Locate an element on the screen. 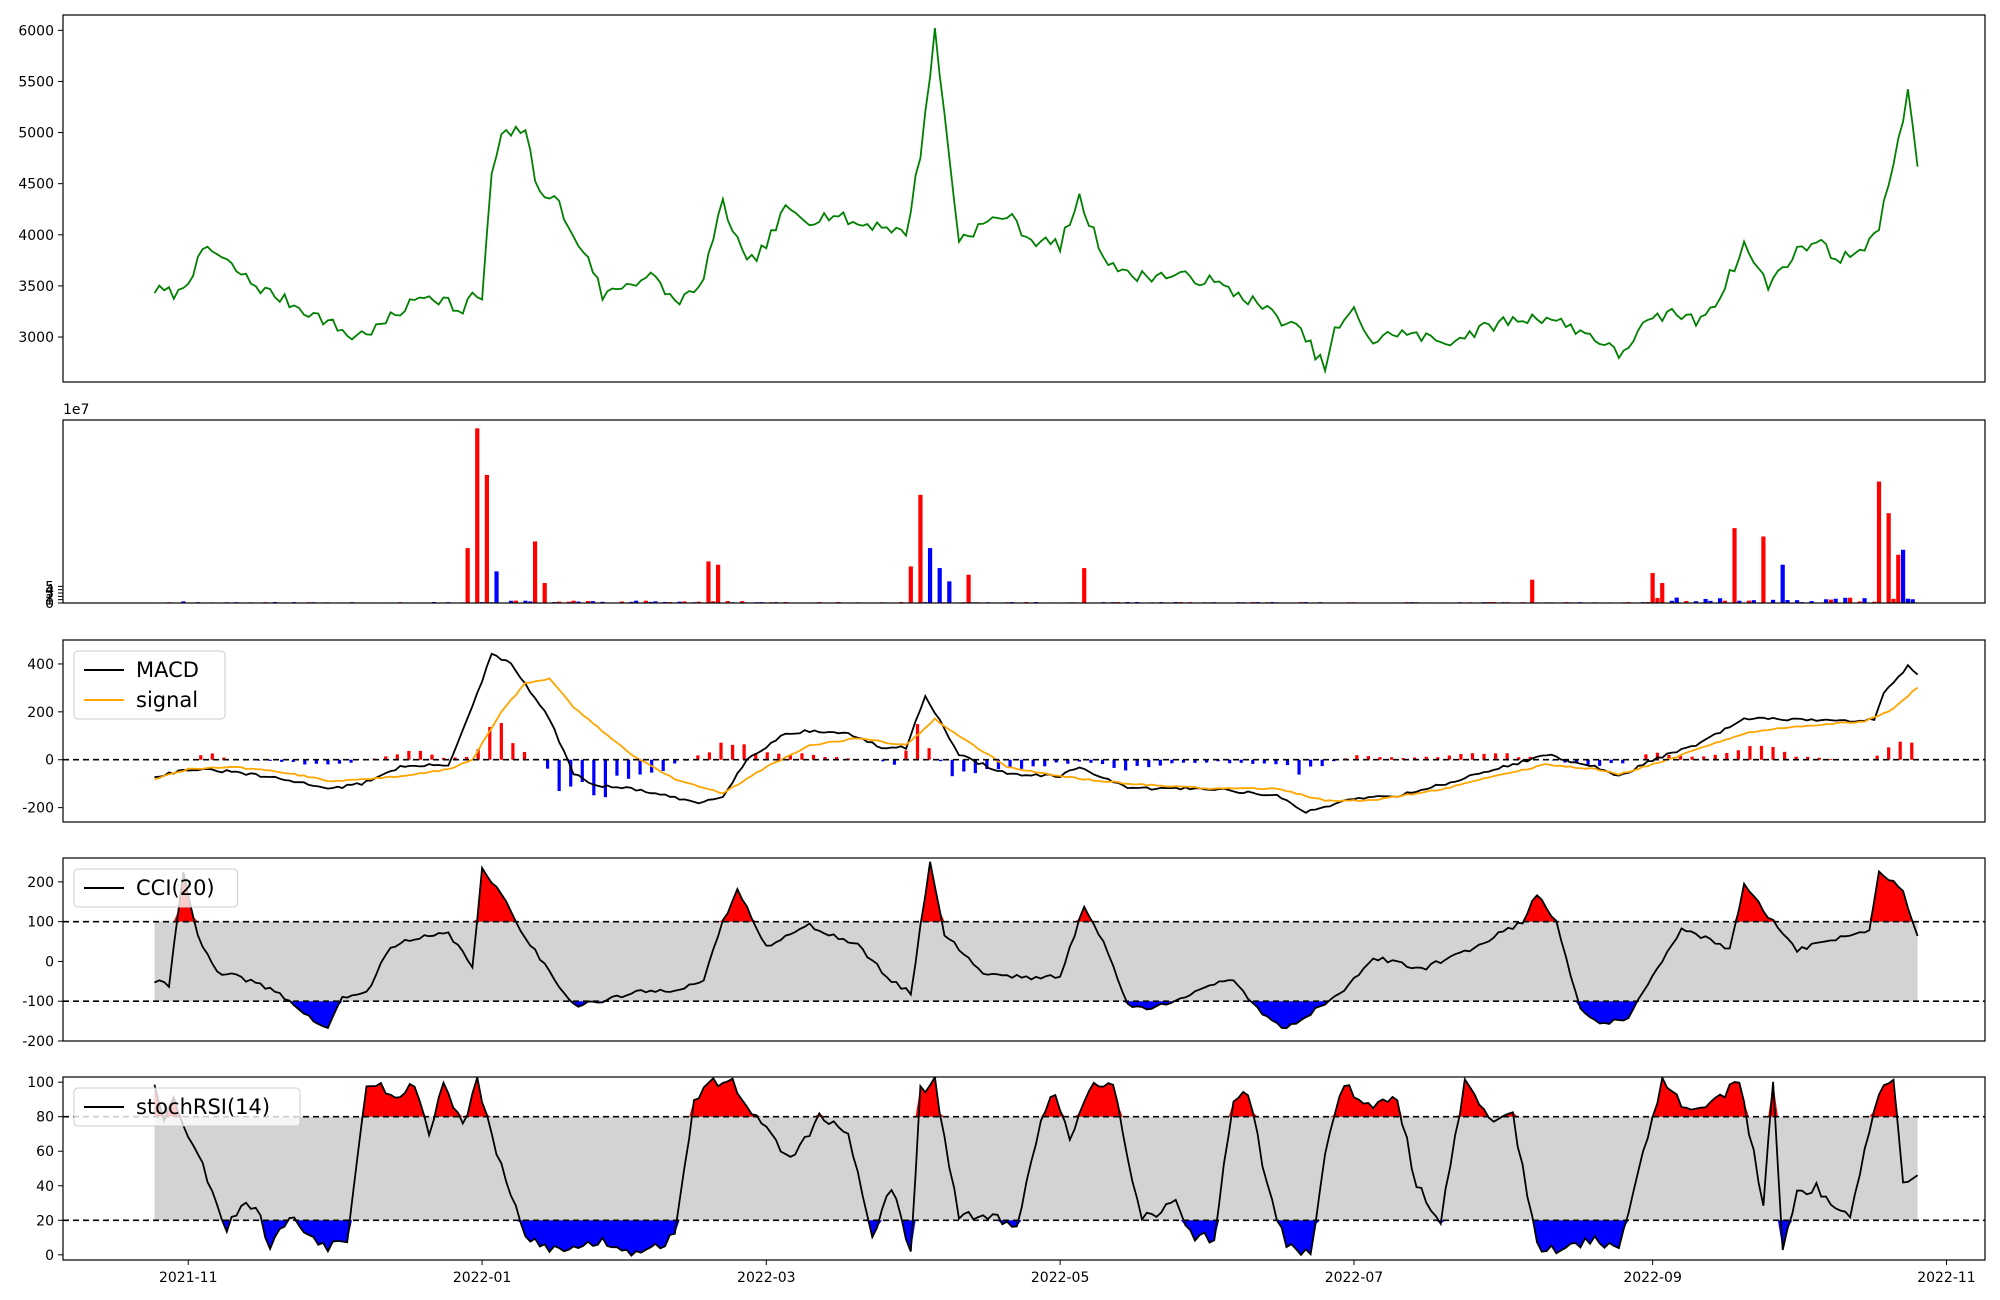 This screenshot has height=1300, width=2000. price-axis-tick-label: 6000 is located at coordinates (36, 31).